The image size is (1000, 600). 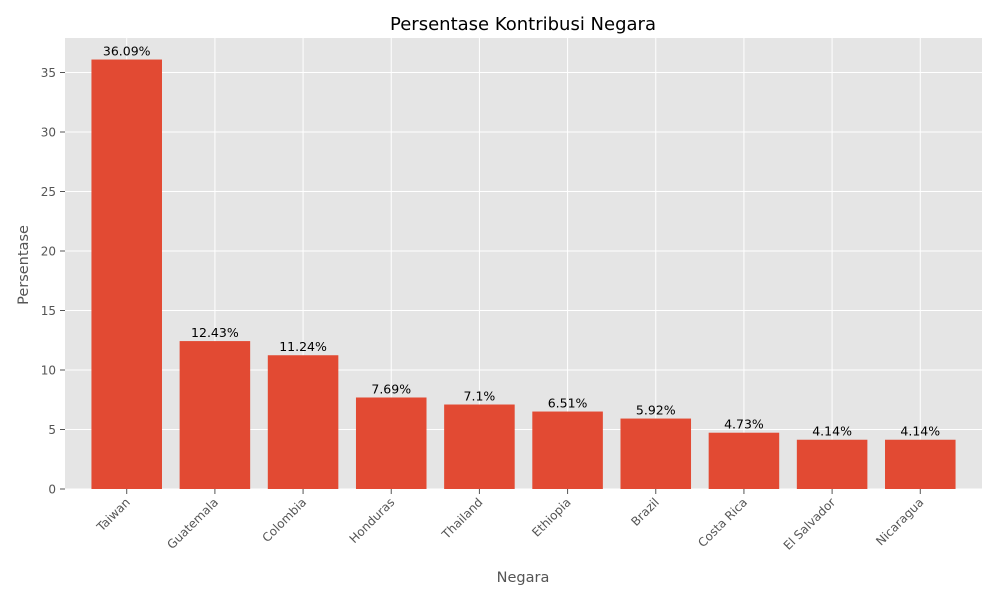 I want to click on x-tick-label: Colombia, so click(x=284, y=520).